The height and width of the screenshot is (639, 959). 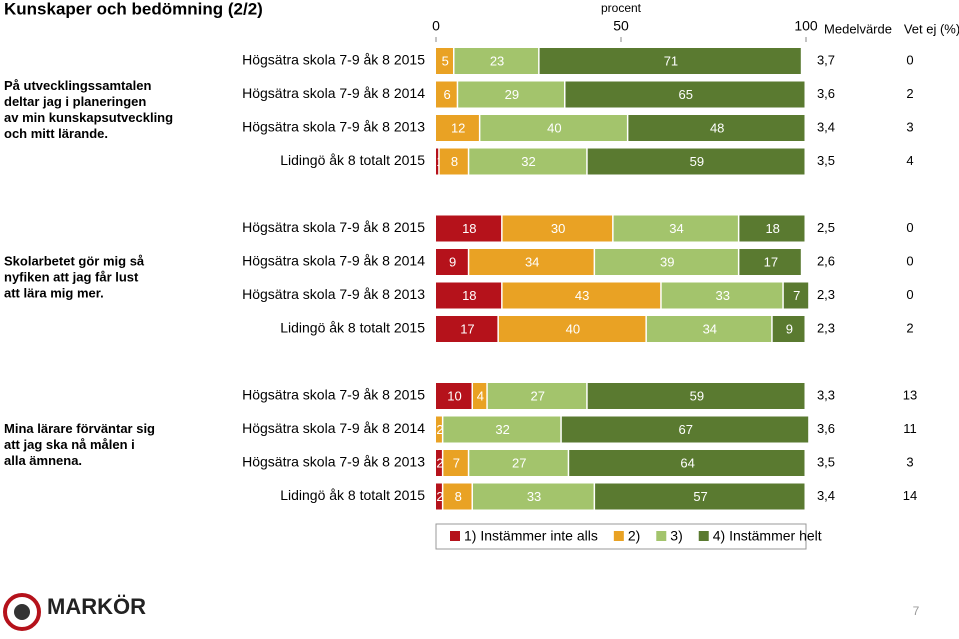 I want to click on data-label: 65, so click(x=686, y=94).